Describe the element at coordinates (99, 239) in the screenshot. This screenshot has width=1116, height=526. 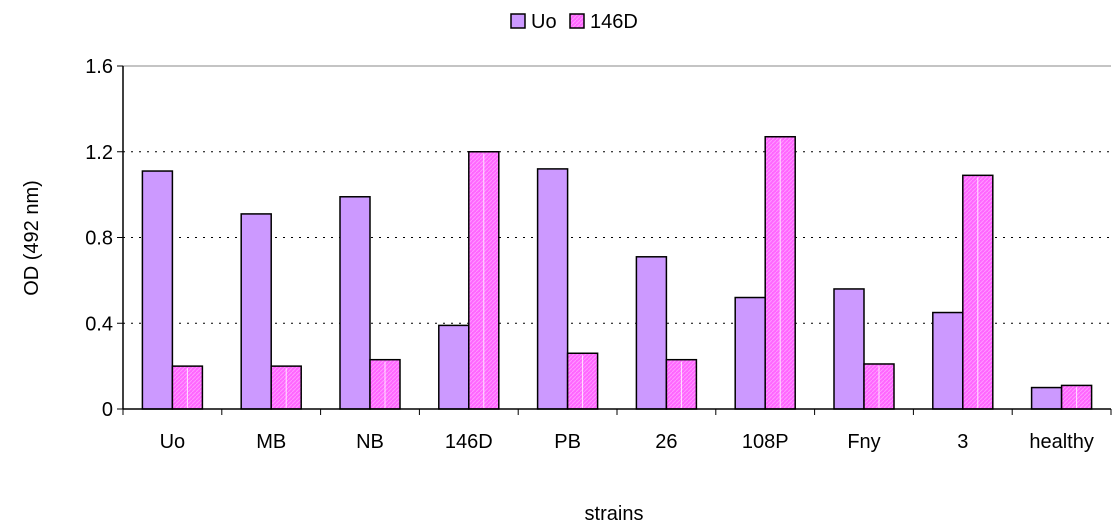
I see `y-tick-label: 0.8` at that location.